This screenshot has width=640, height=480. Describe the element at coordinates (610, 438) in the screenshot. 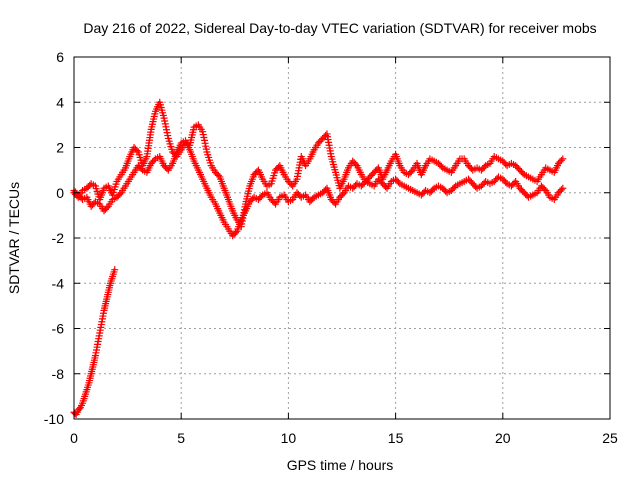

I see `x-tick-label: 25` at that location.